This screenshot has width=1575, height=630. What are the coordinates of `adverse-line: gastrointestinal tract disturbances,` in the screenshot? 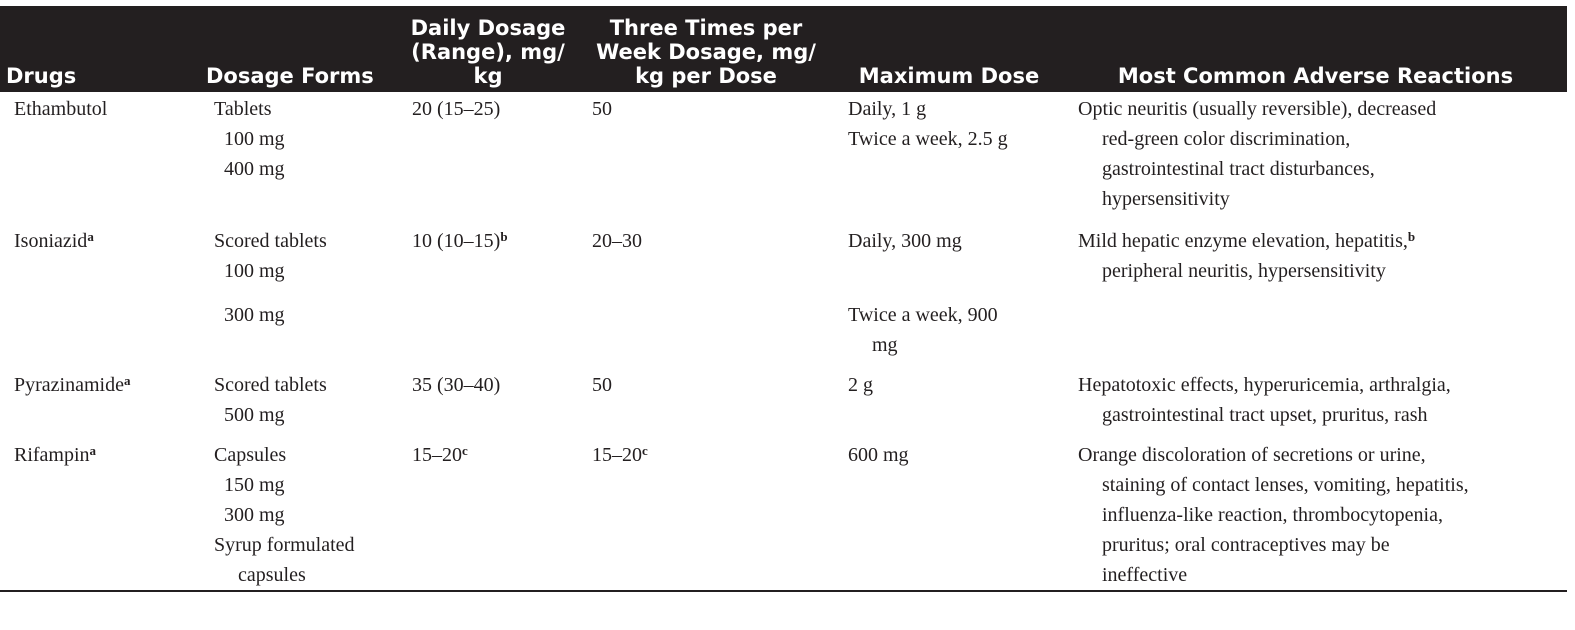 It's located at (1238, 169).